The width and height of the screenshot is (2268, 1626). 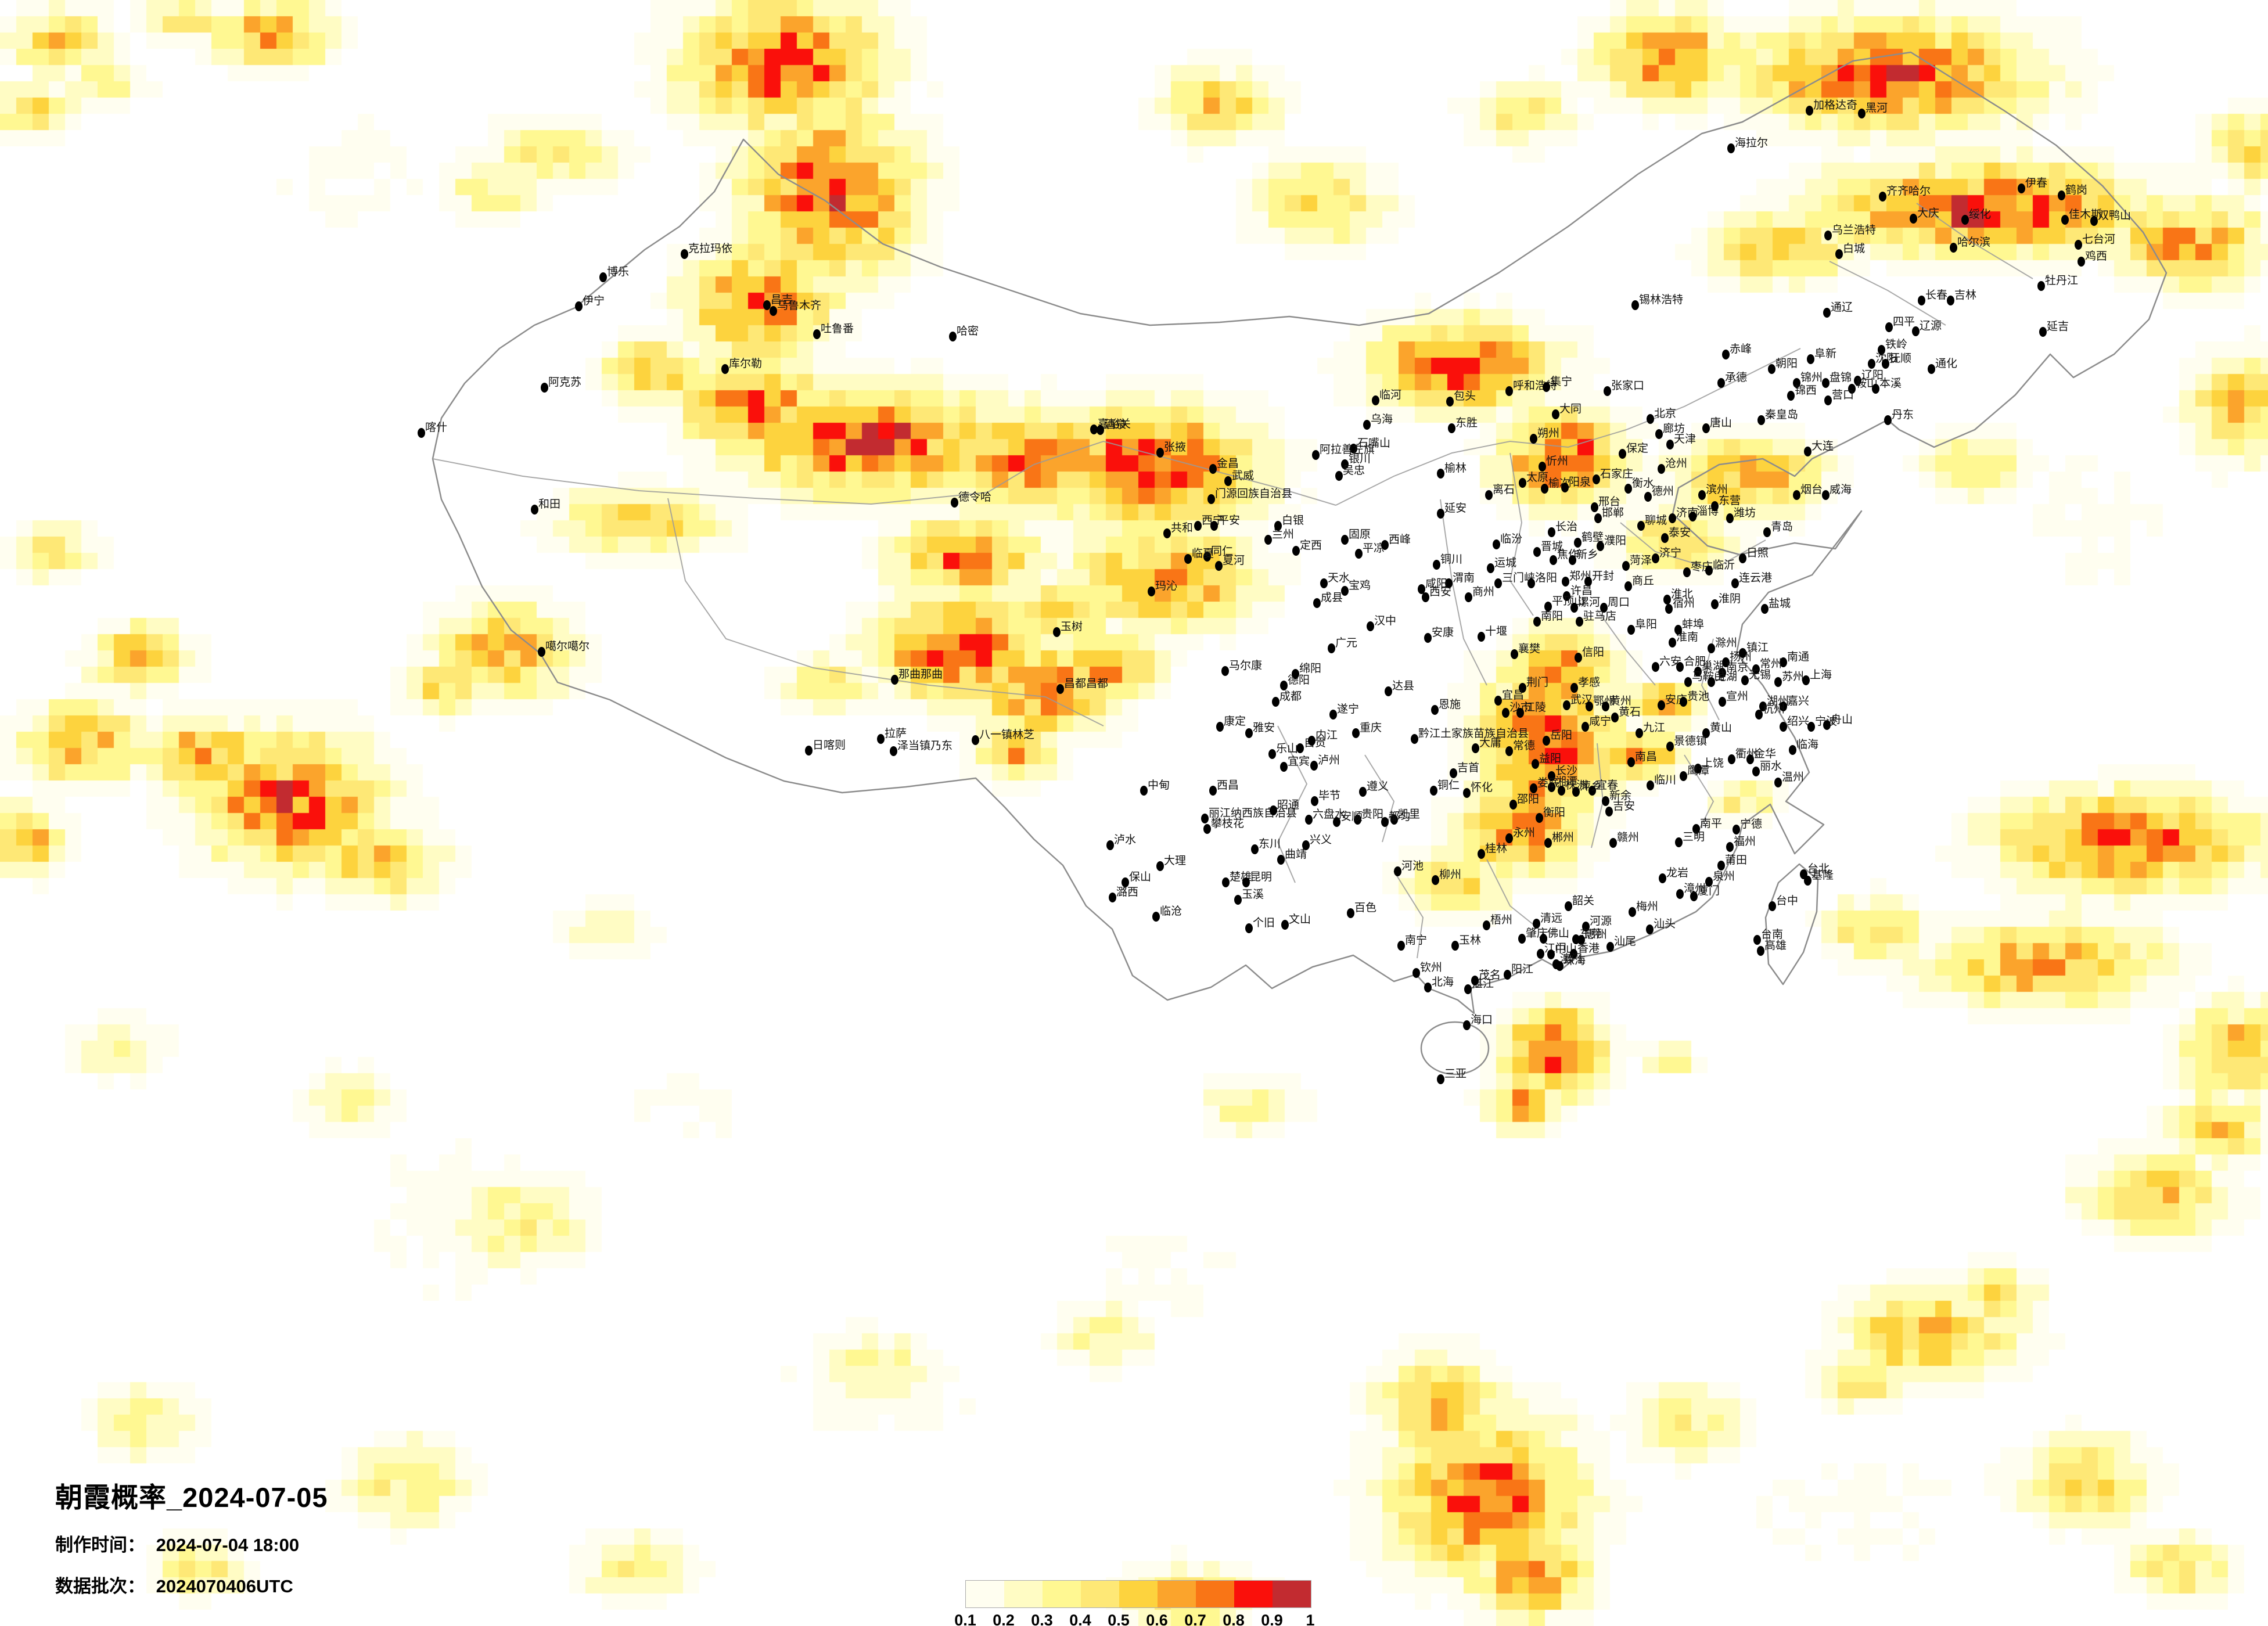 What do you see at coordinates (191, 1497) in the screenshot?
I see `map-title: 朝霞概率_2024-07-05` at bounding box center [191, 1497].